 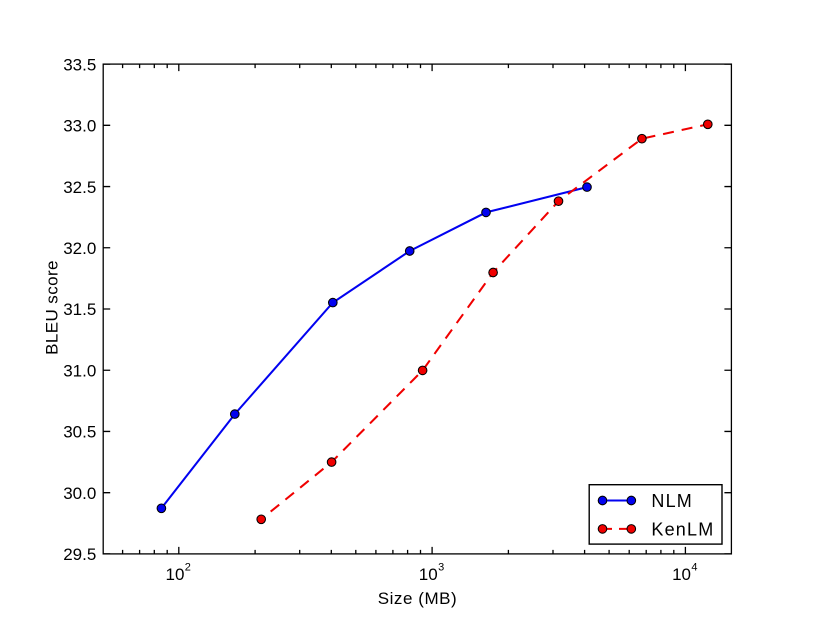 I want to click on svg-text: 33.0, so click(x=79, y=126).